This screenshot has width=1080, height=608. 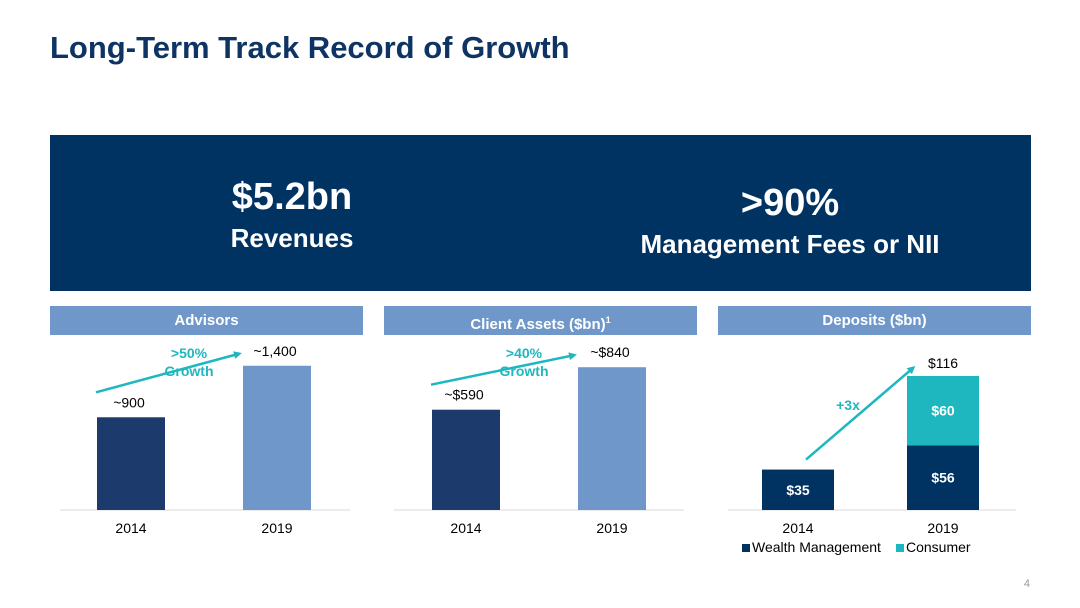 I want to click on client-assets-header-label: Client Assets ($bn), so click(x=538, y=324).